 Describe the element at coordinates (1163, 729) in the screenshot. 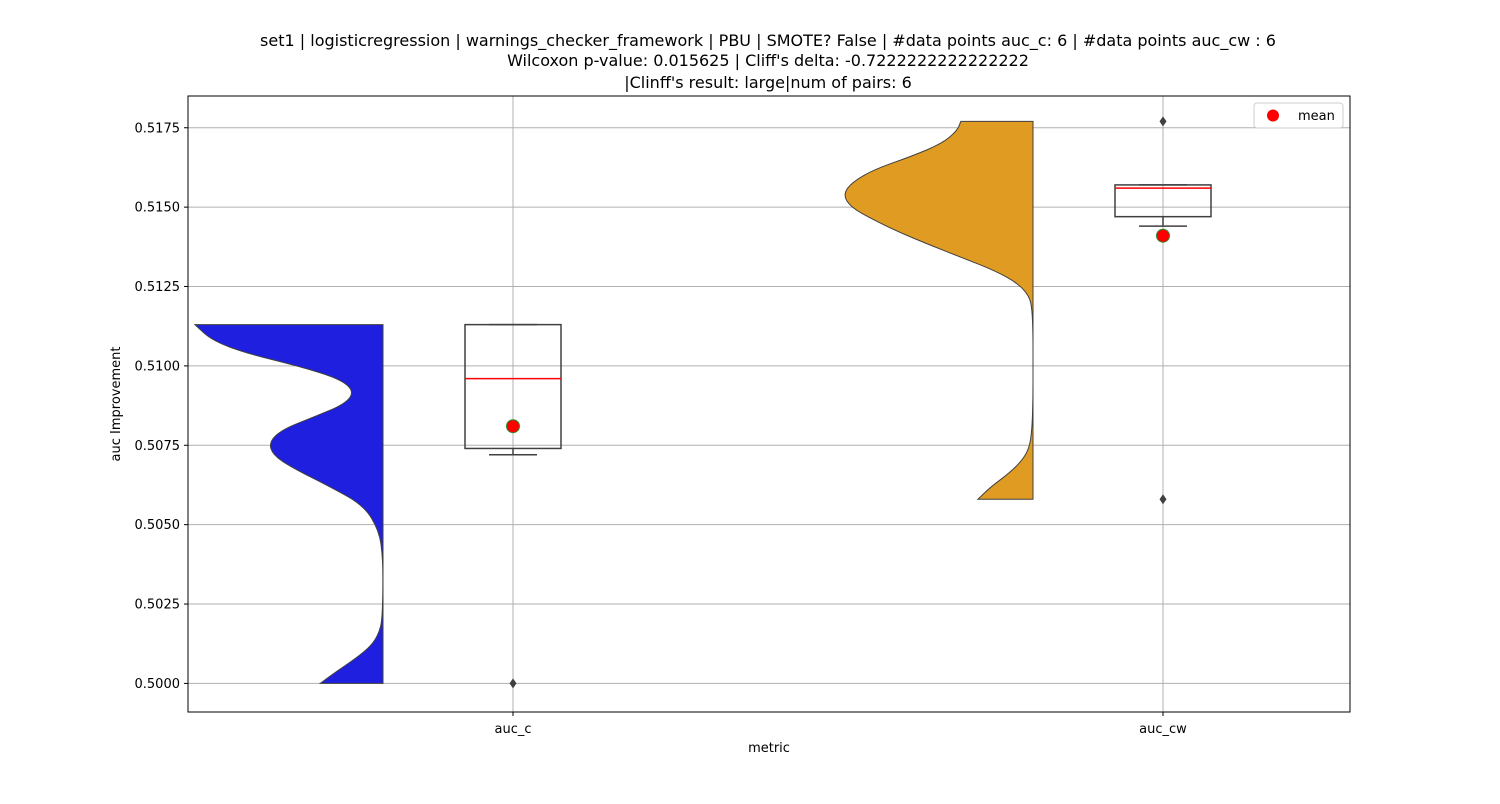

I see `x-tick-label: auc_cw` at that location.